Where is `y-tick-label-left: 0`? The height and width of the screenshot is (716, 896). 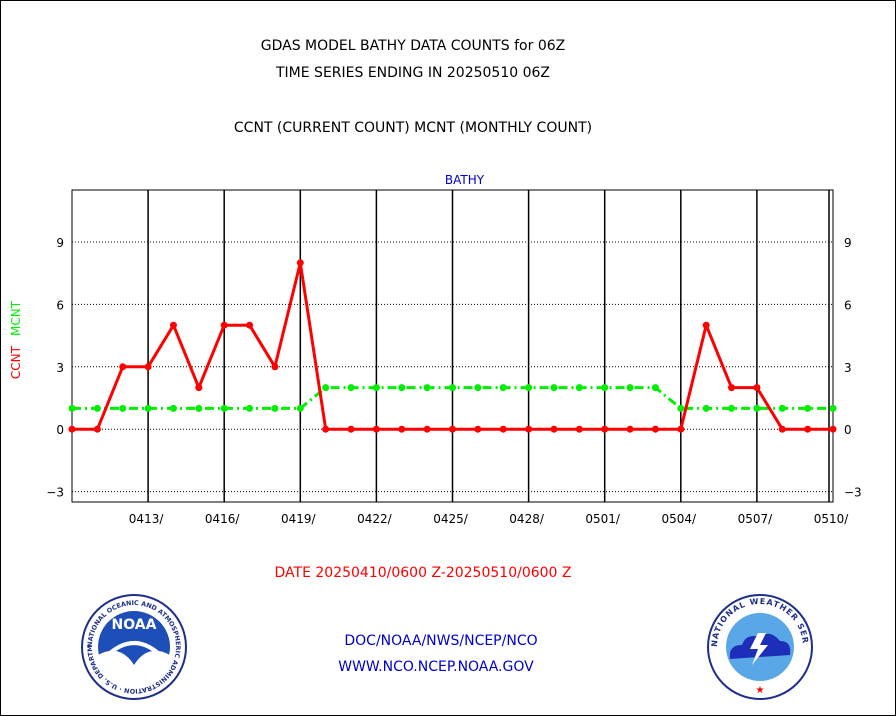 y-tick-label-left: 0 is located at coordinates (60, 430).